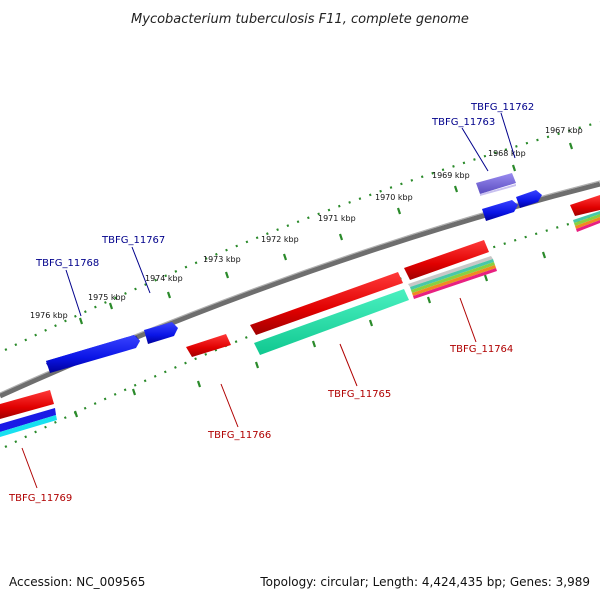 The width and height of the screenshot is (600, 600). Describe the element at coordinates (586, 221) in the screenshot. I see `gene-stripes-right` at that location.